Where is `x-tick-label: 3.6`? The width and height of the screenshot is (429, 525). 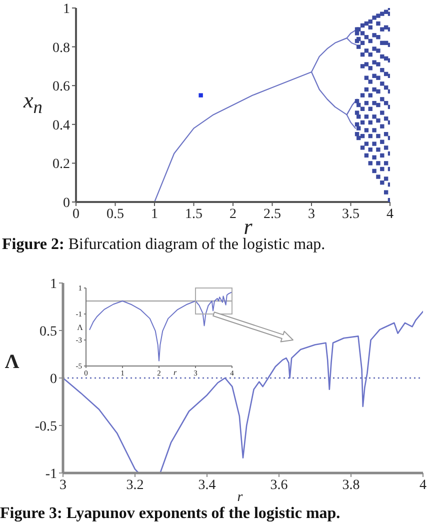 x-tick-label: 3.6 is located at coordinates (279, 485).